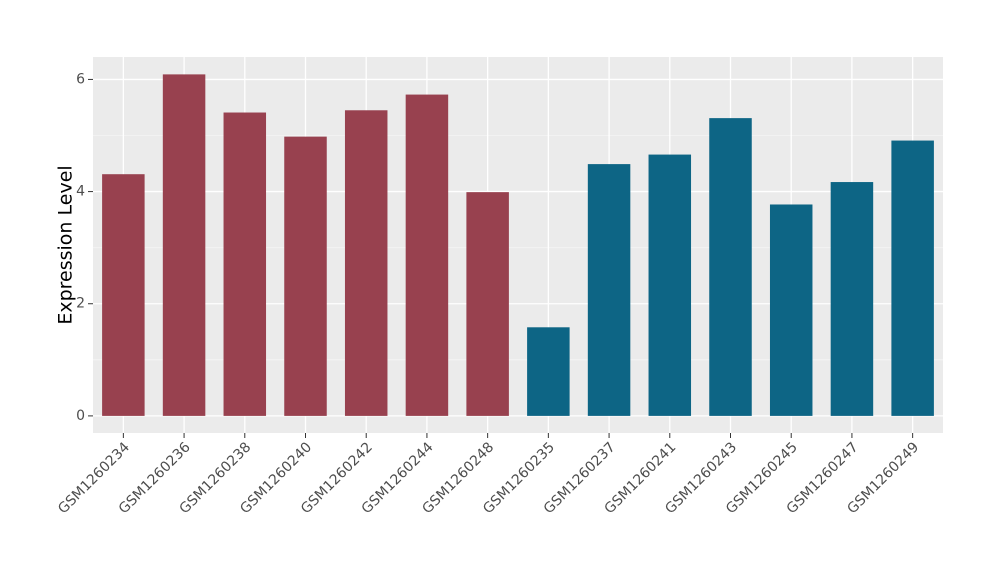 This screenshot has height=580, width=1000. Describe the element at coordinates (80, 79) in the screenshot. I see `y-tick-label: 6` at that location.